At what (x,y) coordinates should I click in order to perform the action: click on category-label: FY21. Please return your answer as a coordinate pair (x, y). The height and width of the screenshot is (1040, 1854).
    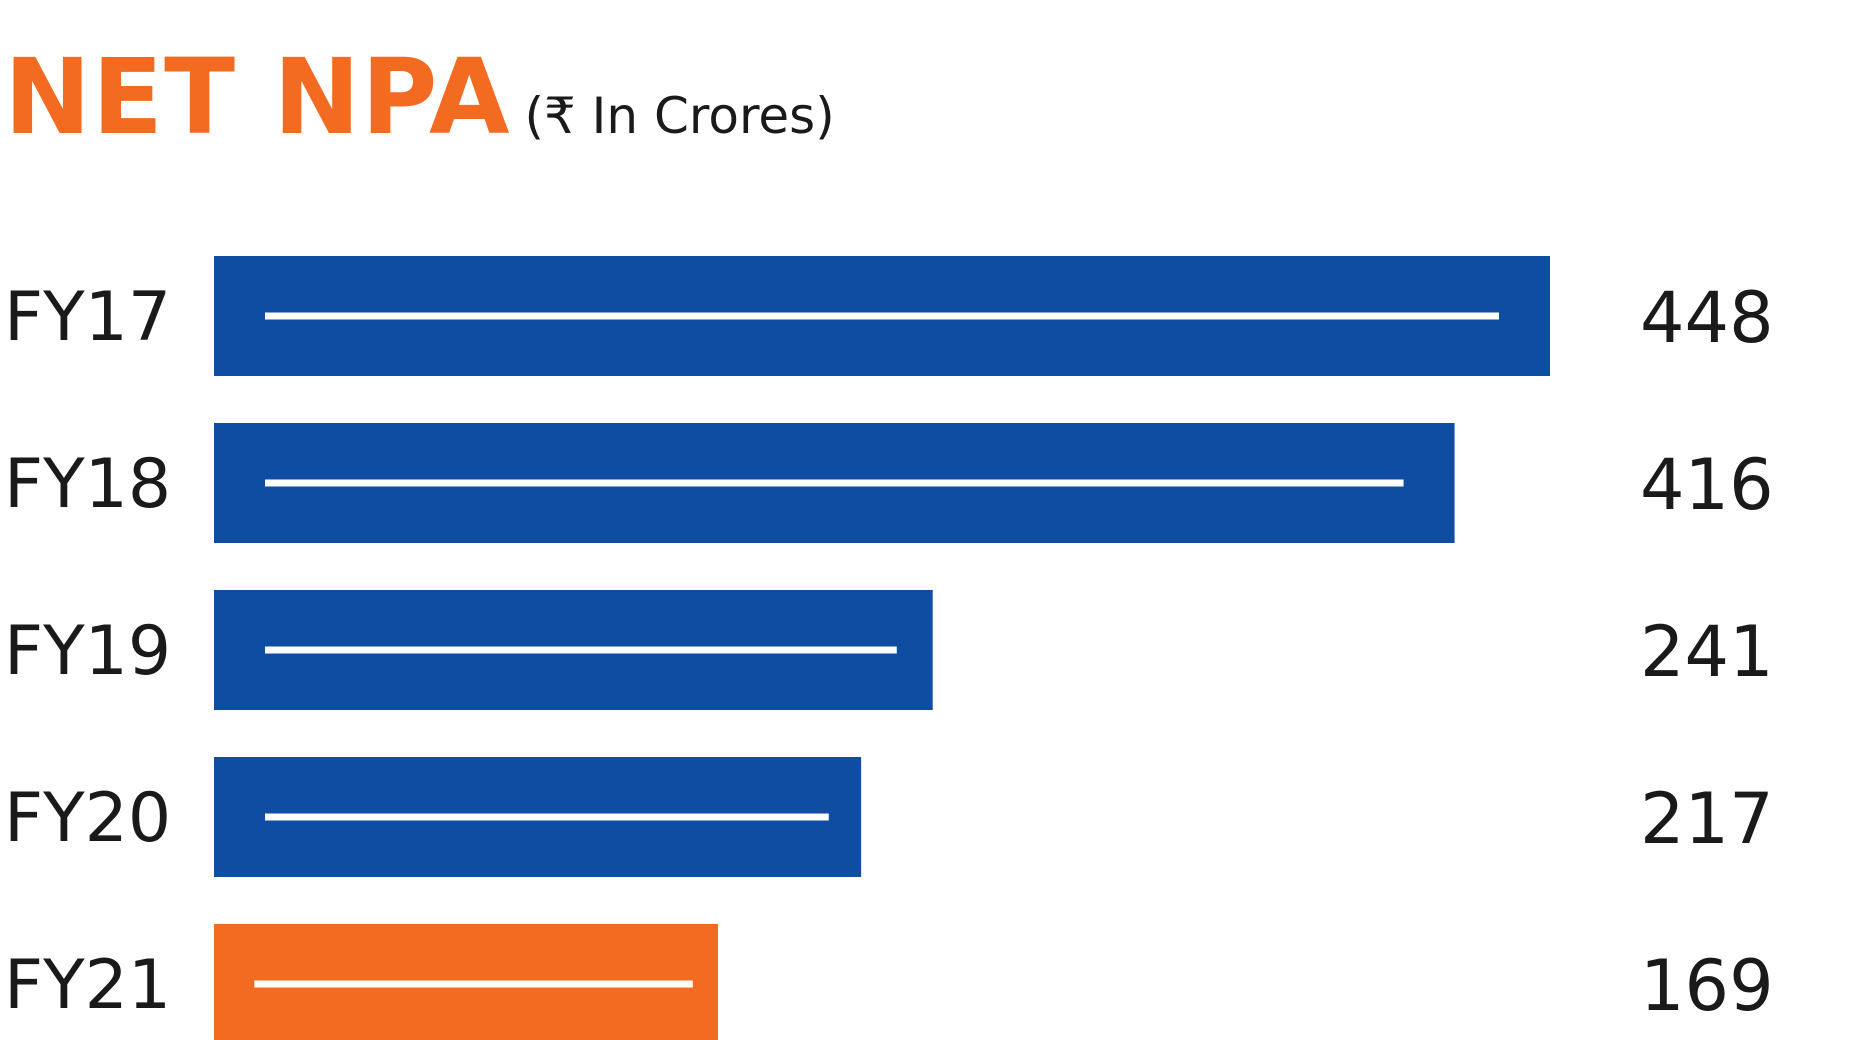
    Looking at the image, I should click on (87, 985).